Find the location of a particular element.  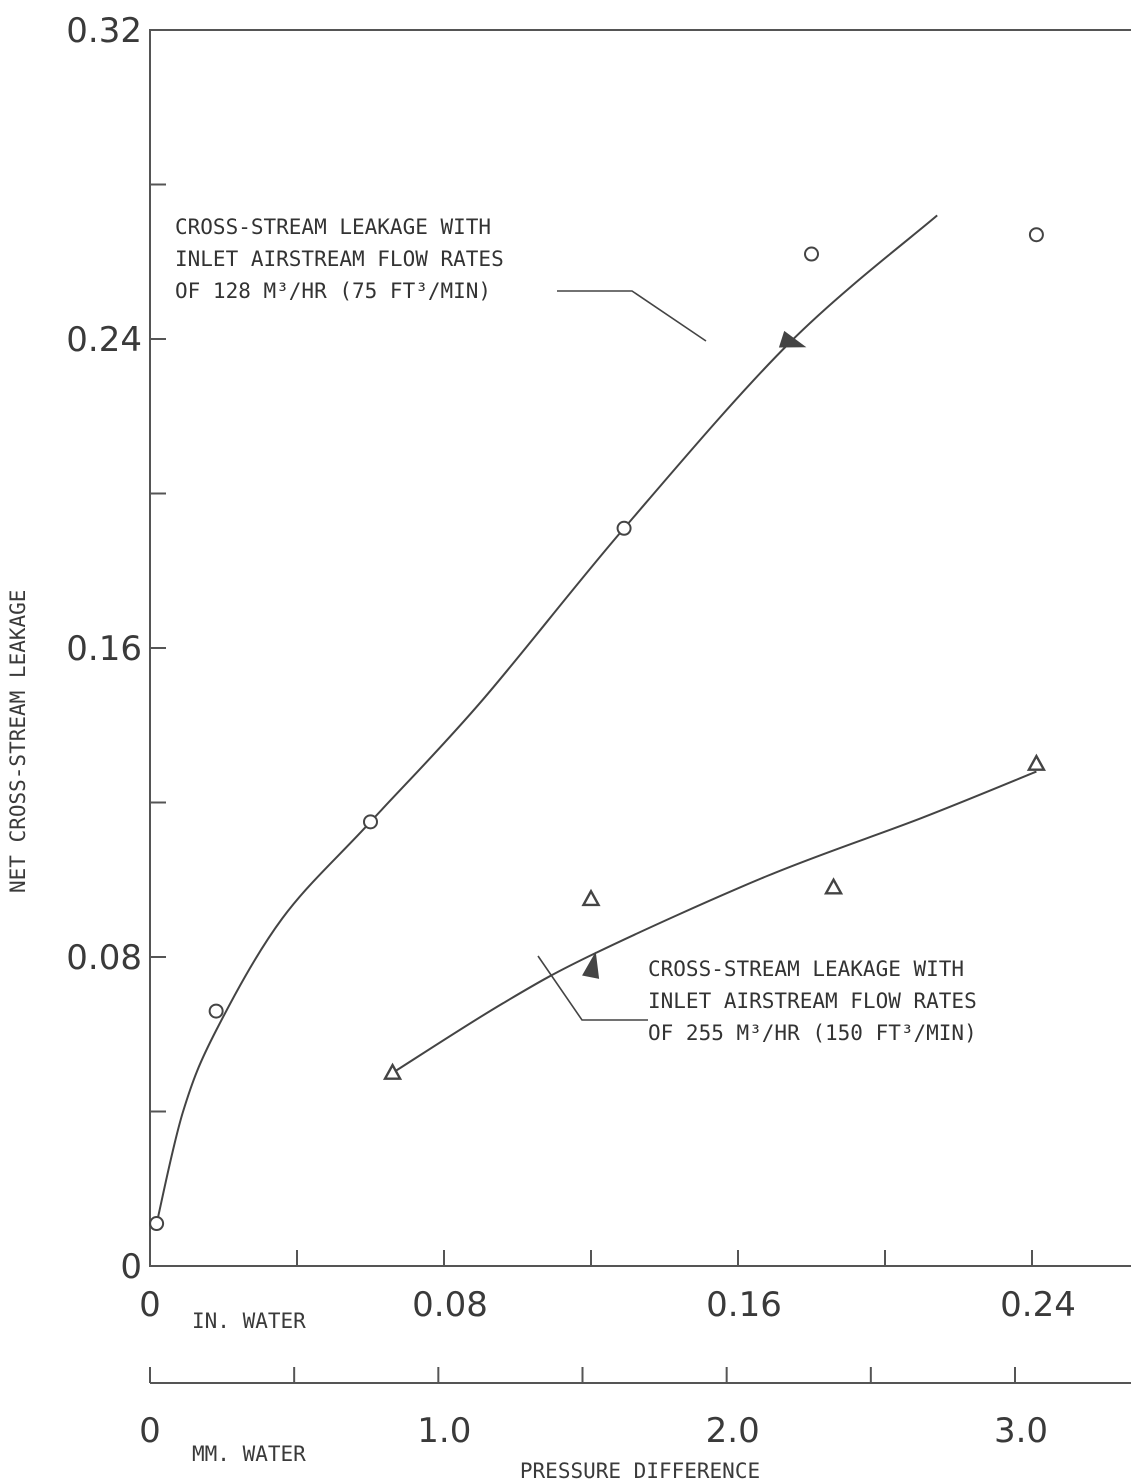

x-tick-label-inches: 0 is located at coordinates (150, 1305).